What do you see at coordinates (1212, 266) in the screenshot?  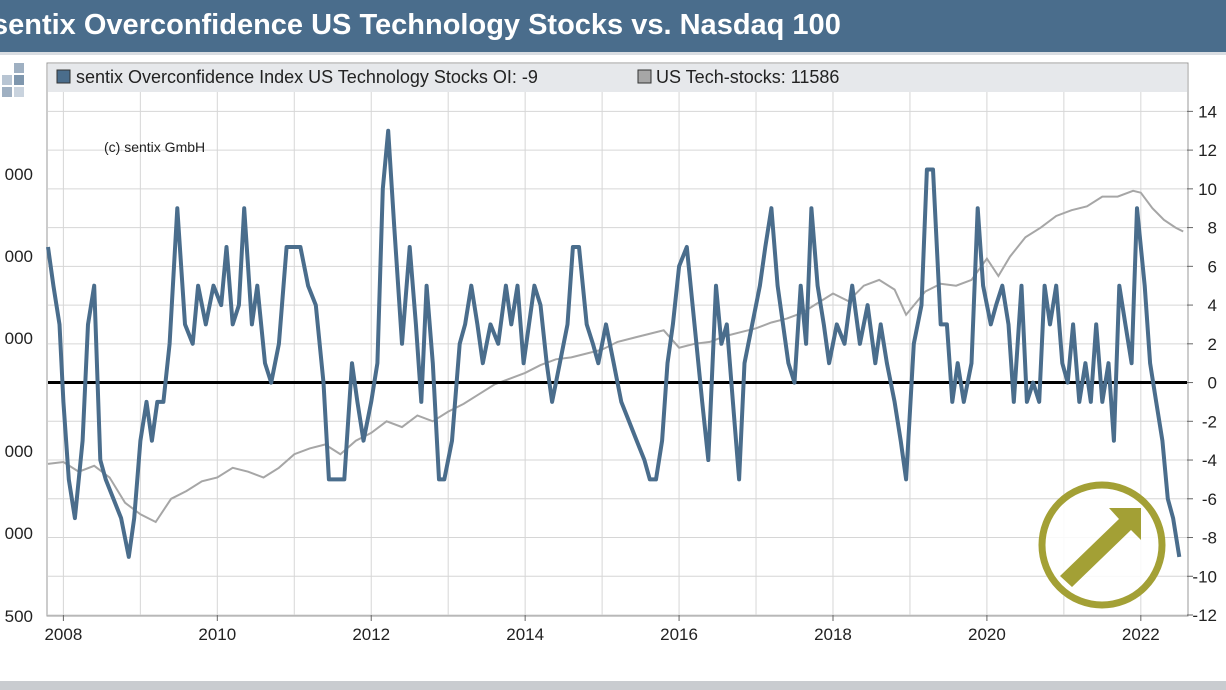 I see `y-right-tick-label: 6` at bounding box center [1212, 266].